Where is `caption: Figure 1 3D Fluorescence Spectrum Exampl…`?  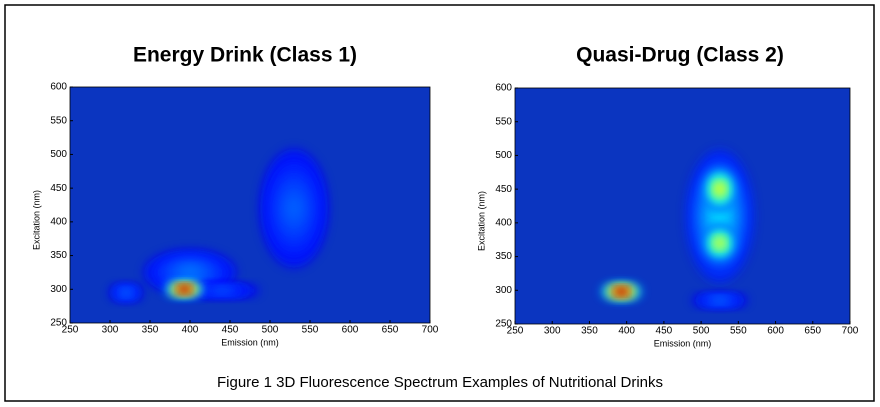
caption: Figure 1 3D Fluorescence Spectrum Exampl… is located at coordinates (440, 382).